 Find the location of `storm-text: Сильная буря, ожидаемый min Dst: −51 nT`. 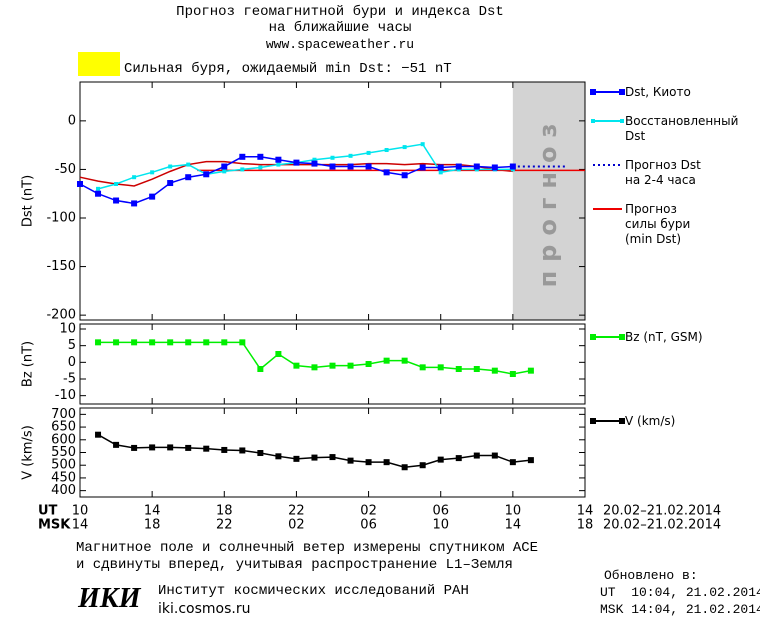

storm-text: Сильная буря, ожидаемый min Dst: −51 nT is located at coordinates (288, 69).